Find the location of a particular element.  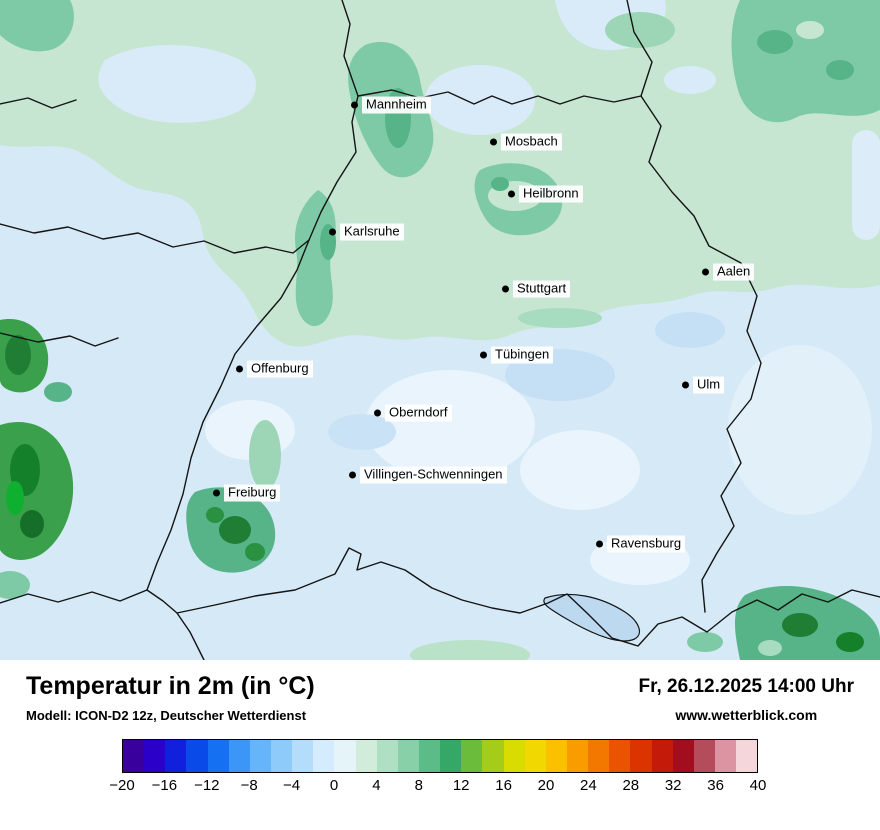

map-blackforest-patches is located at coordinates (233, 496).